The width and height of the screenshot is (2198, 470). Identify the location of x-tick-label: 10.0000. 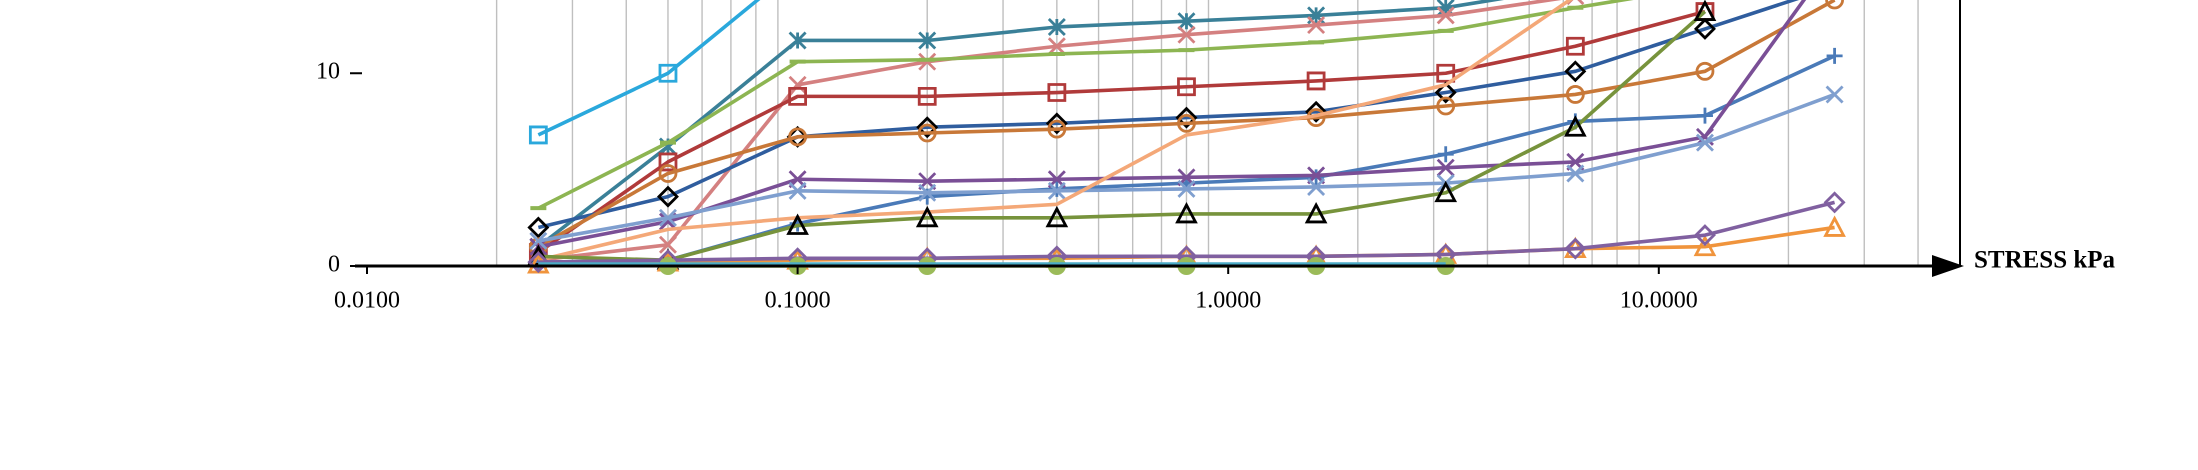
(1659, 301).